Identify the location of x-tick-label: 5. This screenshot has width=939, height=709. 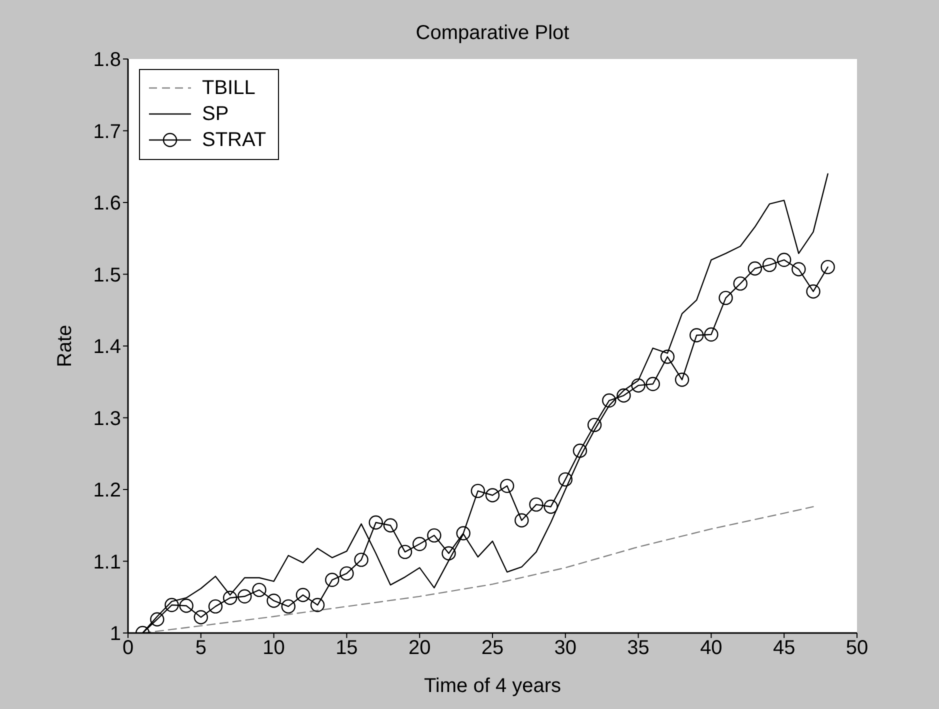
(200, 648).